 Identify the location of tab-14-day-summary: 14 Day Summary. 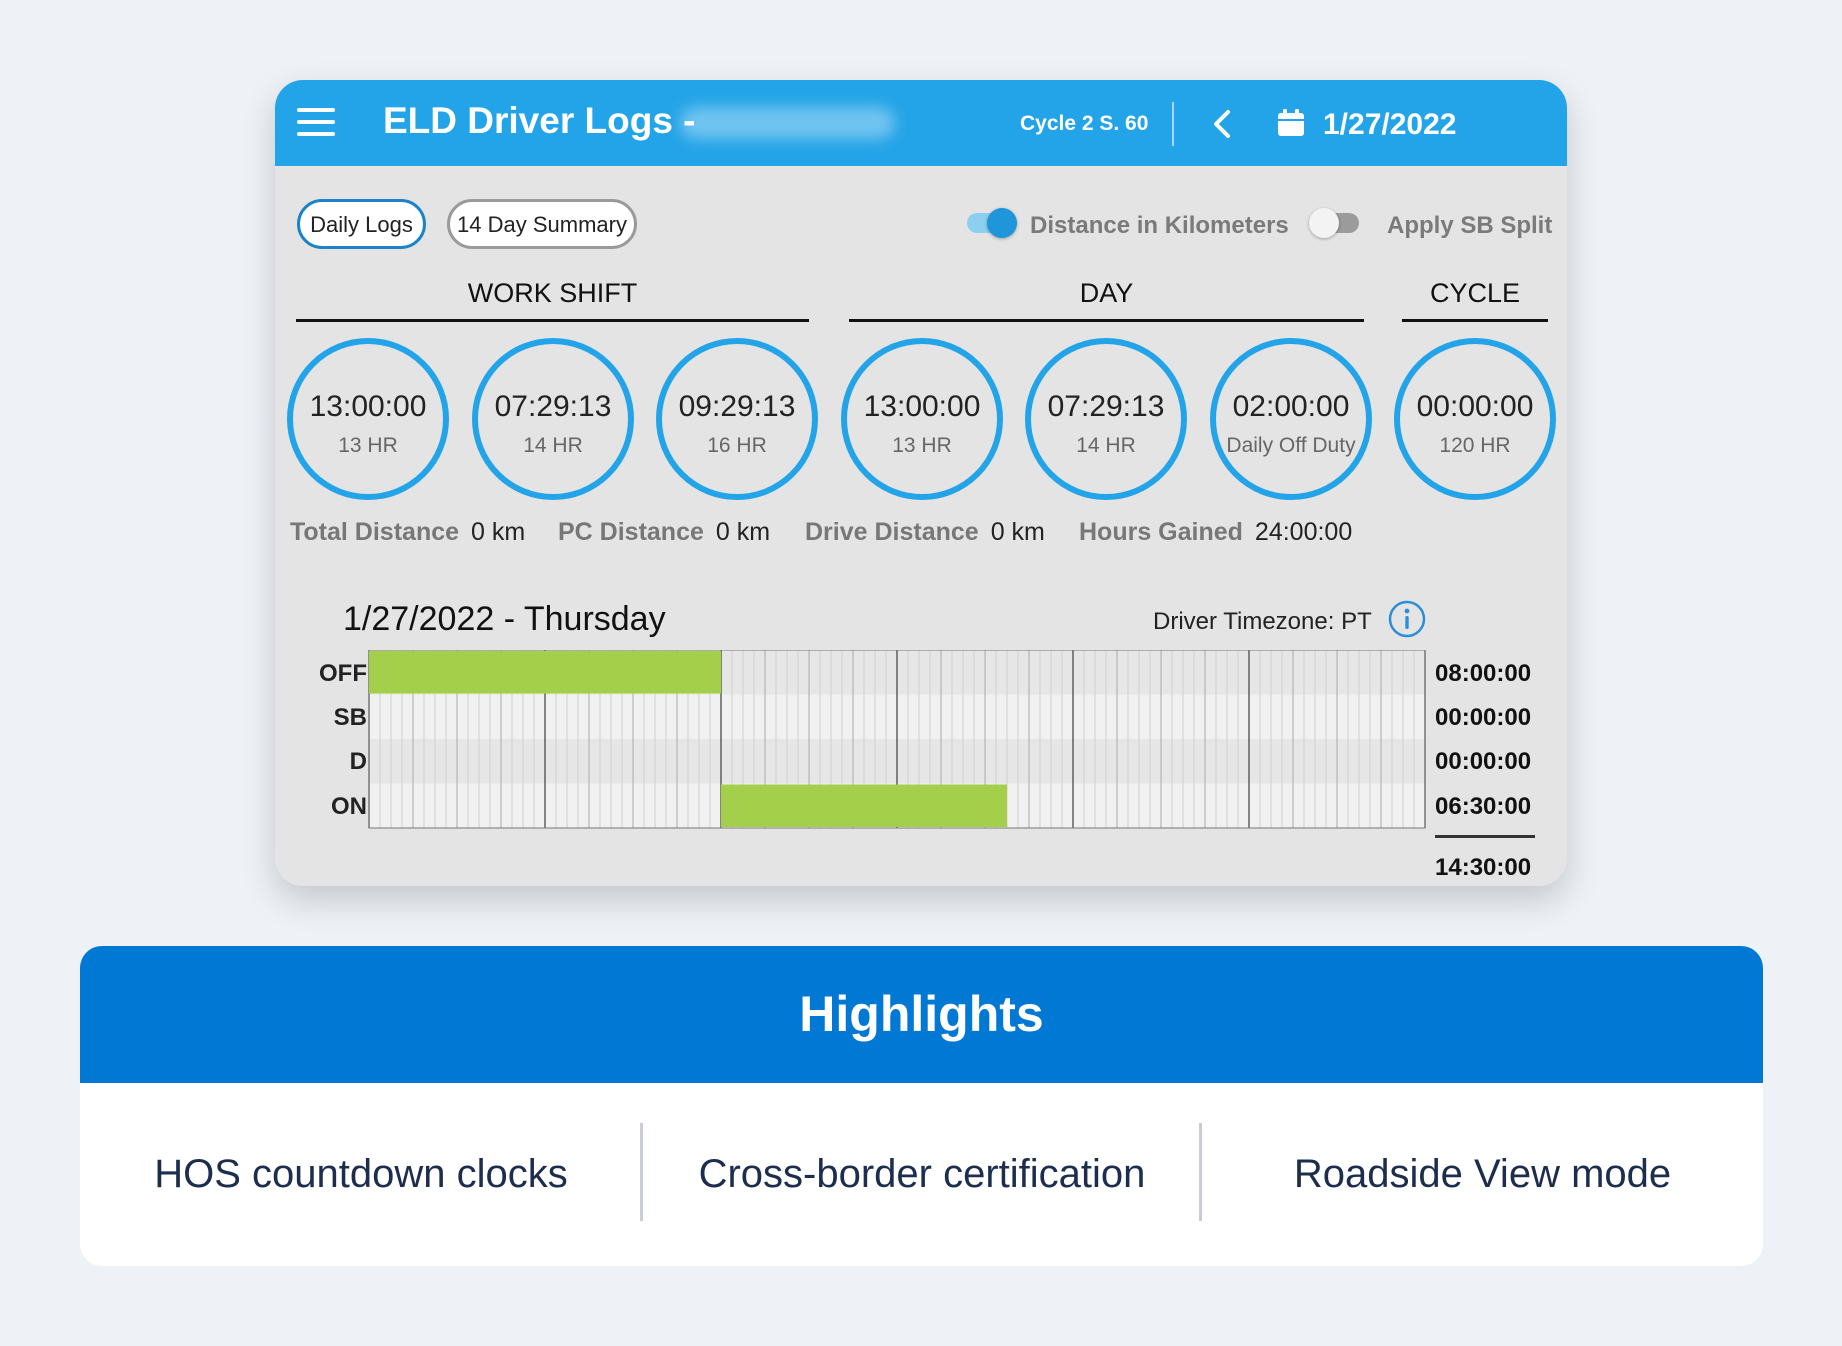
(542, 224).